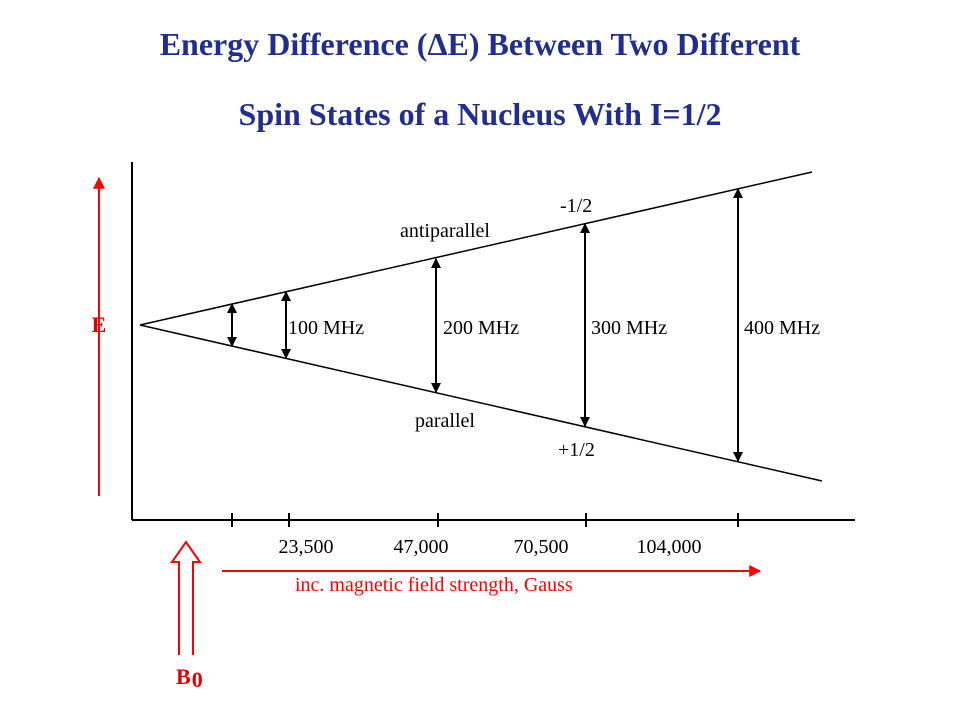 Image resolution: width=960 pixels, height=720 pixels. Describe the element at coordinates (99, 324) in the screenshot. I see `energy-axis-label: E` at that location.